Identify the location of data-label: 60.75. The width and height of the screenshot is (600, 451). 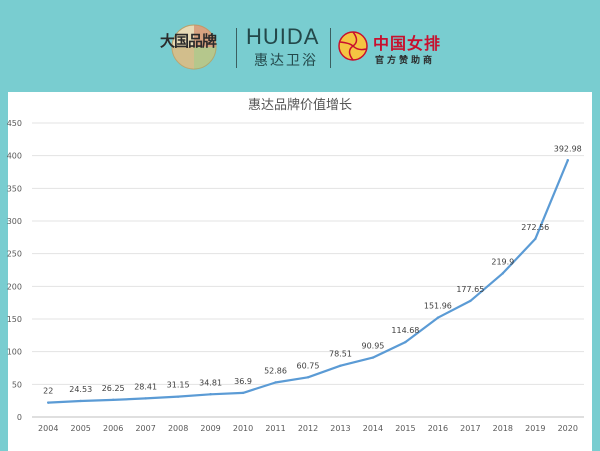
(308, 365).